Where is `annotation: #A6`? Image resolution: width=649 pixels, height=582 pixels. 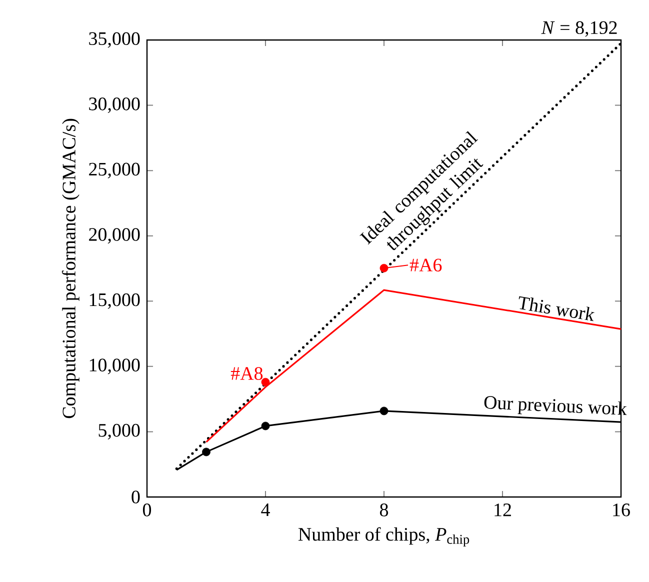 annotation: #A6 is located at coordinates (426, 265).